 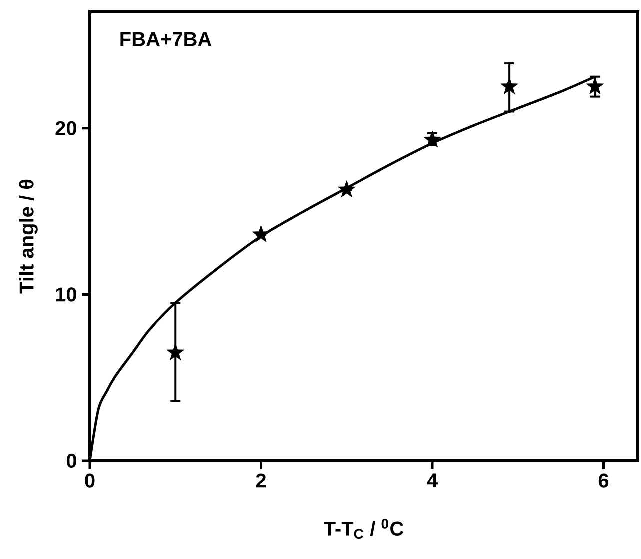 I want to click on x-tick-label: 0, so click(x=90, y=481).